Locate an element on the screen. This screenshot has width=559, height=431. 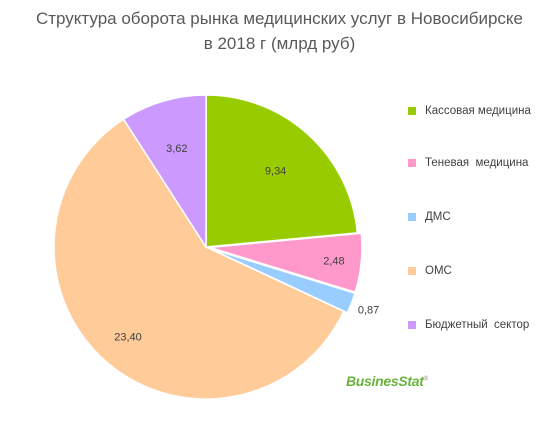
slice-value-label-5: 3,62 is located at coordinates (176, 149).